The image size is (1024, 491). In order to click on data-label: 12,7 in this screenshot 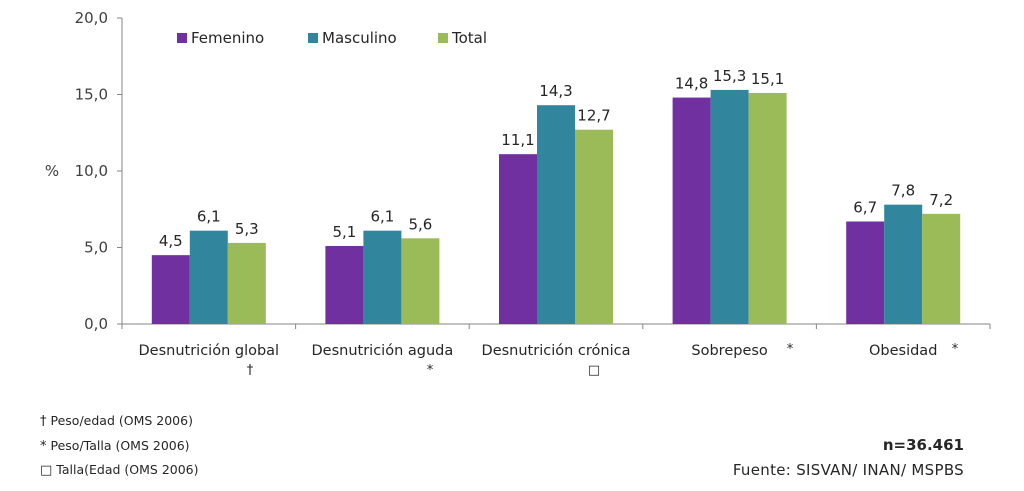, I will do `click(593, 116)`.